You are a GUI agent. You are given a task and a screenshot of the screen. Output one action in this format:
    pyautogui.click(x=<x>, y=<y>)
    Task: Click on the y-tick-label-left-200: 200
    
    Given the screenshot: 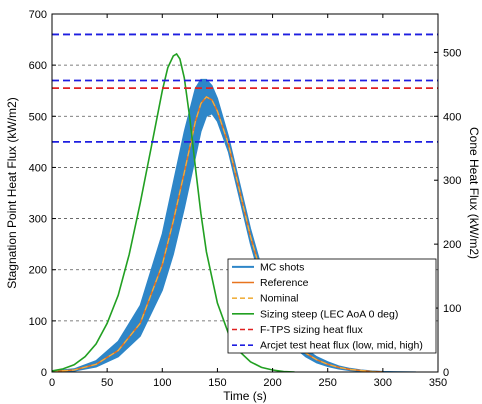 What is the action you would take?
    pyautogui.click(x=38, y=271)
    